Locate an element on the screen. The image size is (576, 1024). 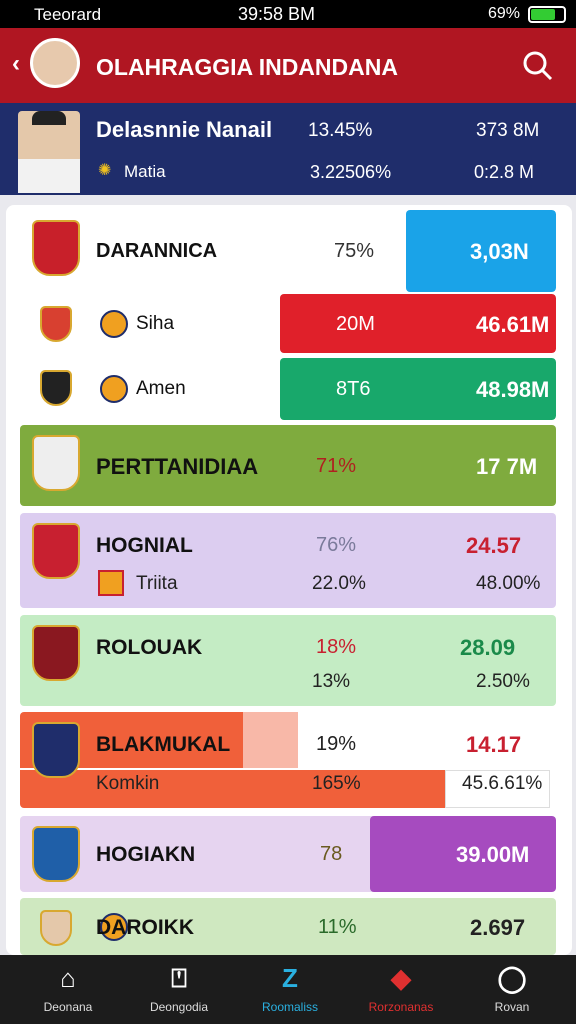
header-title: OLAHRAGGIA INDANDANA is located at coordinates (247, 67).